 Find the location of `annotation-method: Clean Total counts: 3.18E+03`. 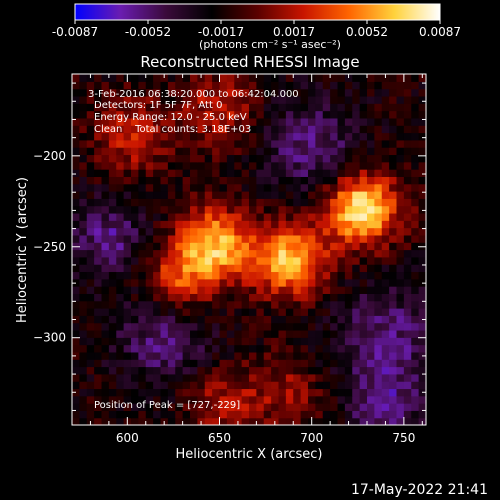

annotation-method: Clean Total counts: 3.18E+03 is located at coordinates (172, 129).